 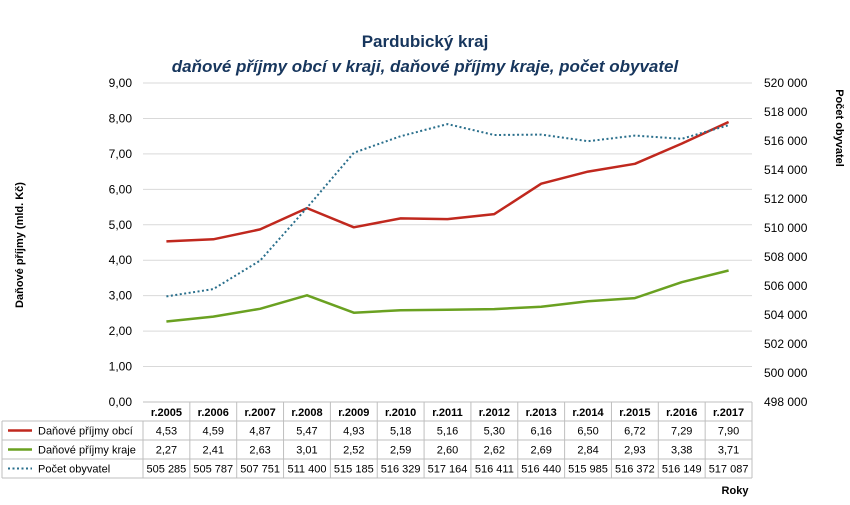 I want to click on data-label: 3,38, so click(x=681, y=451).